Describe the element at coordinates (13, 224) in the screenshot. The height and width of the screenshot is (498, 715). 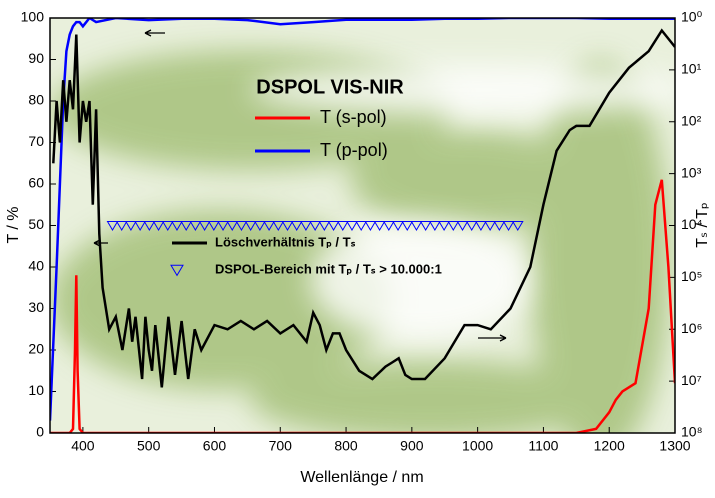
I see `y-axis-label: T / %` at that location.